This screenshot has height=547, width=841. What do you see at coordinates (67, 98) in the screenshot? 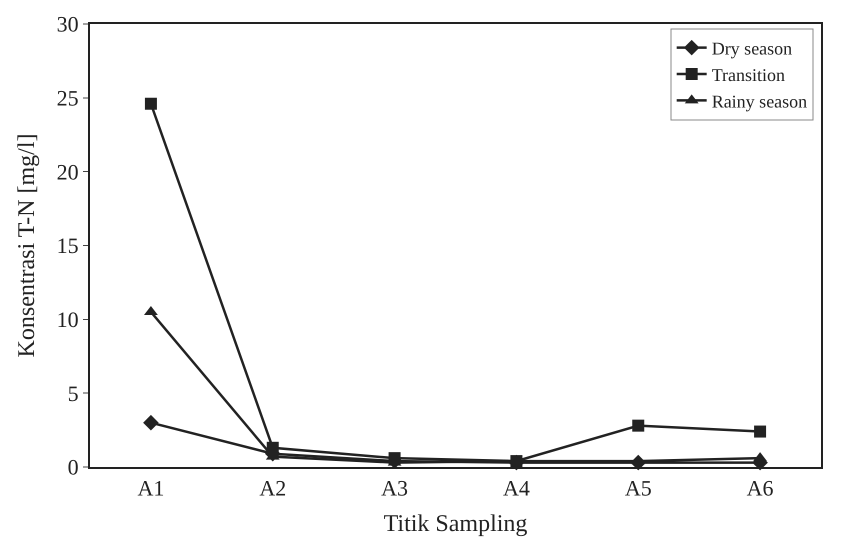
I see `y-tick-label: 25` at bounding box center [67, 98].